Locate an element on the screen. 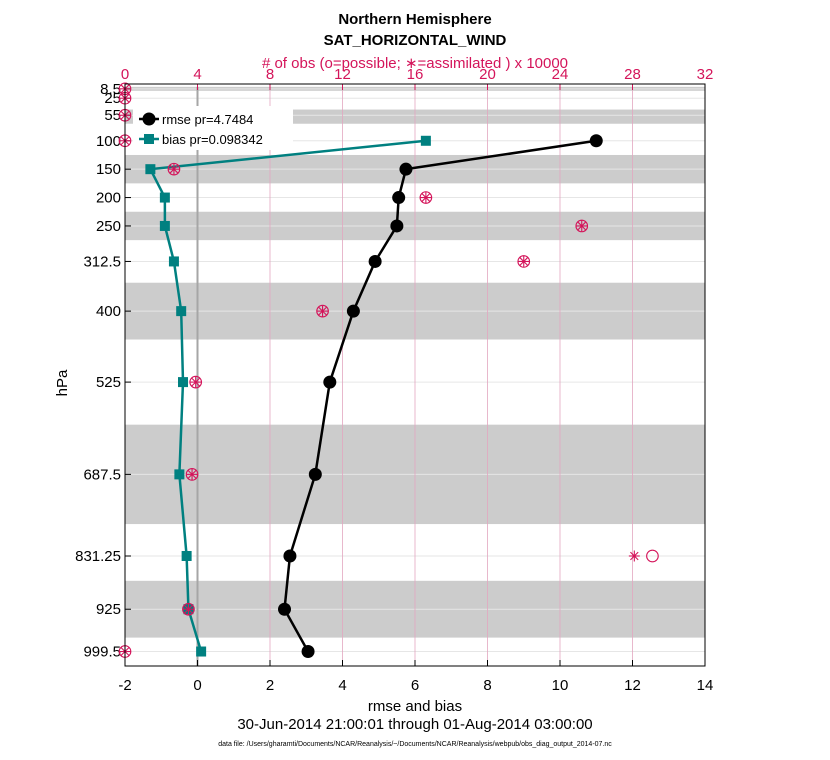 This screenshot has width=830, height=760. top-tick-label-3: 12 is located at coordinates (342, 74).